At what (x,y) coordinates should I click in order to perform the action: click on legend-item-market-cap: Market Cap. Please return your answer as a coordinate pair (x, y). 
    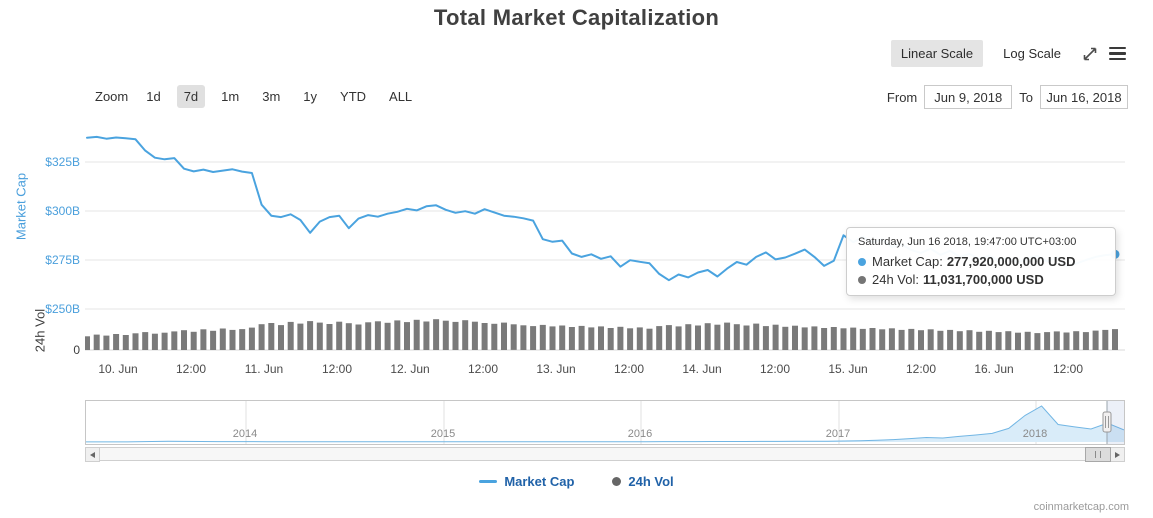
    Looking at the image, I should click on (526, 481).